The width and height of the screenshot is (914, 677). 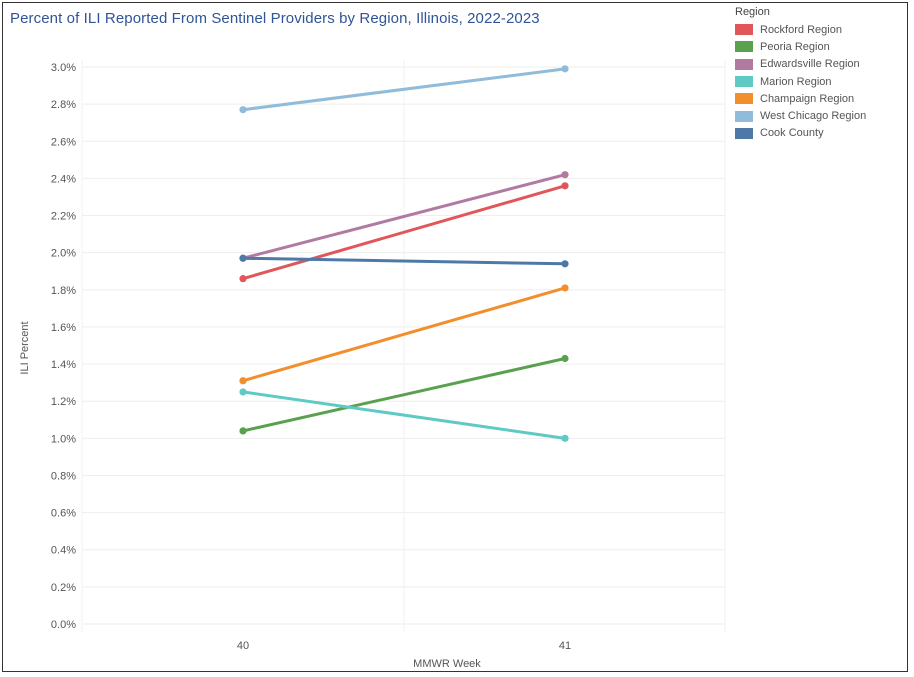 What do you see at coordinates (796, 81) in the screenshot?
I see `legend-label: Marion Region` at bounding box center [796, 81].